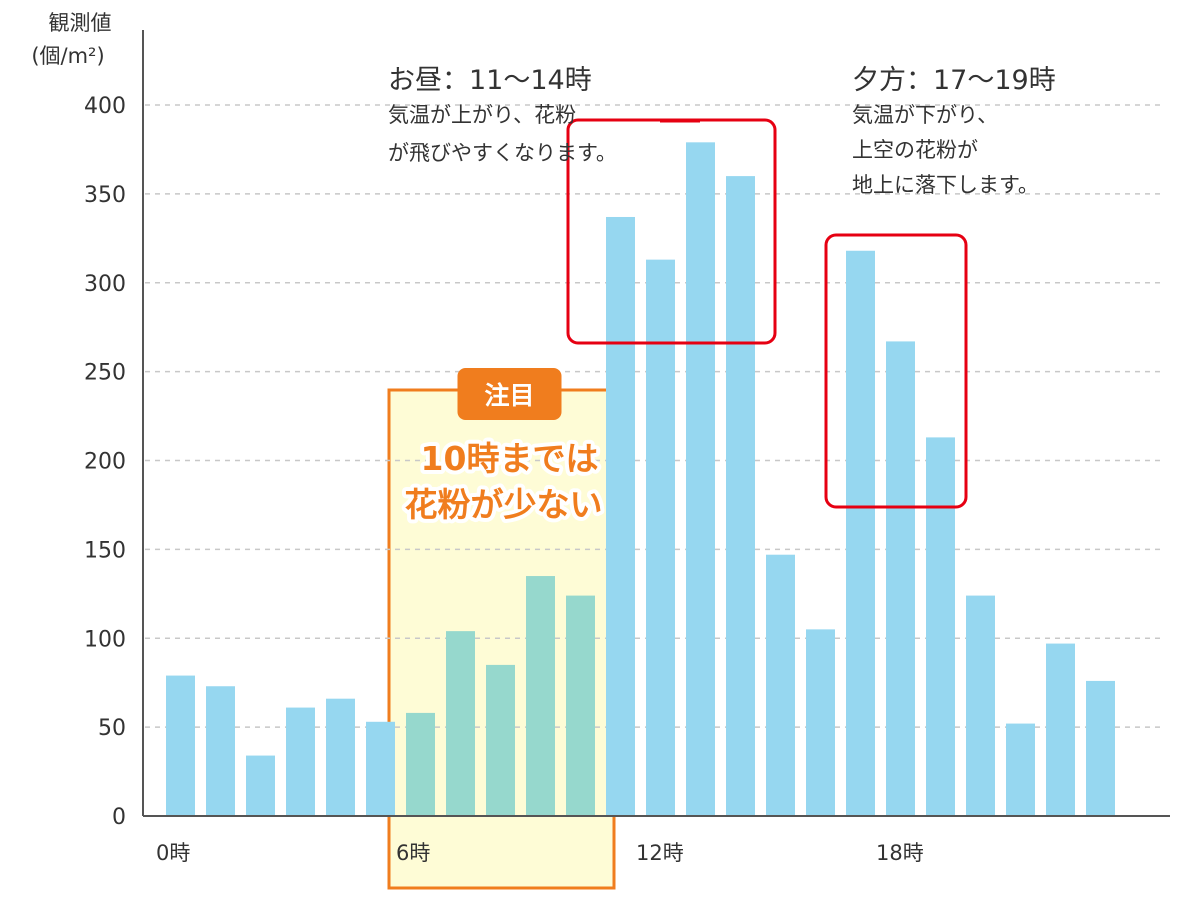 This screenshot has width=1200, height=900. What do you see at coordinates (112, 728) in the screenshot?
I see `y-tick-50: 50` at bounding box center [112, 728].